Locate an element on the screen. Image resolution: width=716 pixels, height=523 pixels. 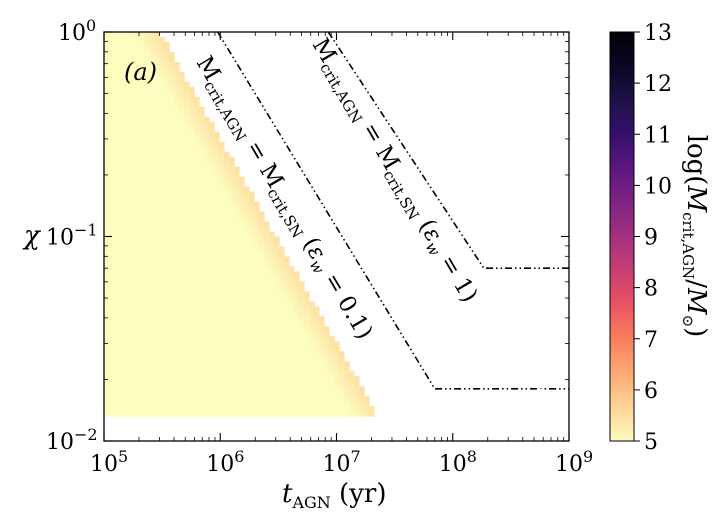
colorbar-tick-label: 8 is located at coordinates (651, 289).